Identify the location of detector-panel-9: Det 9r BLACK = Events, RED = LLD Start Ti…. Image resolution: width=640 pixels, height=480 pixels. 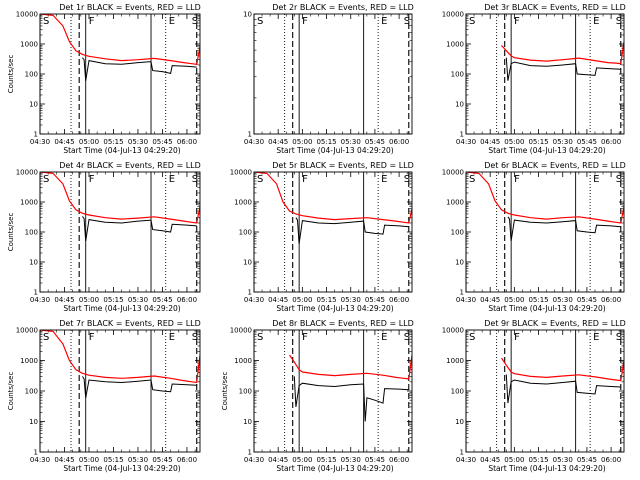
(534, 396).